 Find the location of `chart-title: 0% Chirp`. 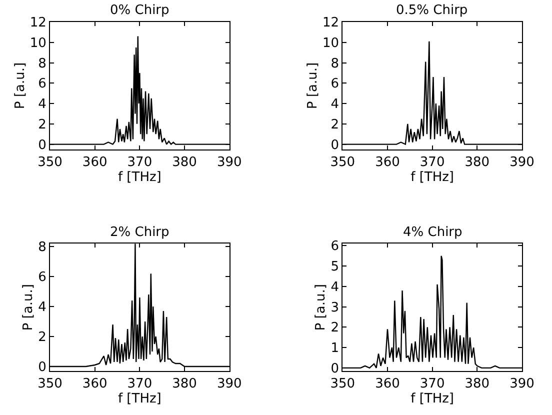

chart-title: 0% Chirp is located at coordinates (140, 10).